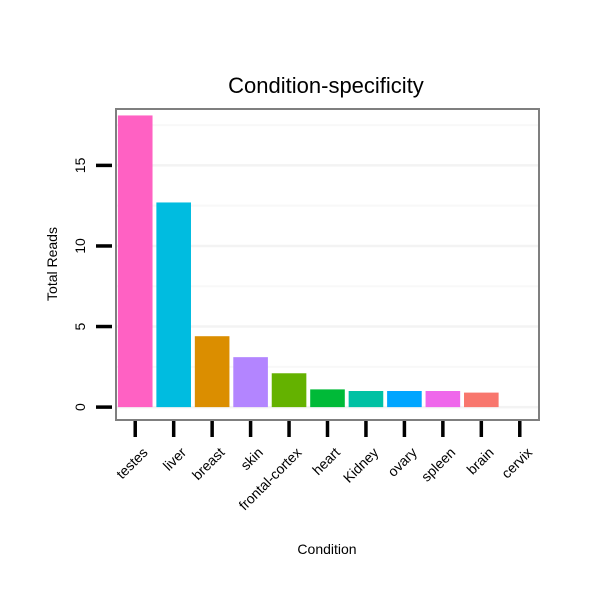  I want to click on y-tick-label: 15, so click(80, 165).